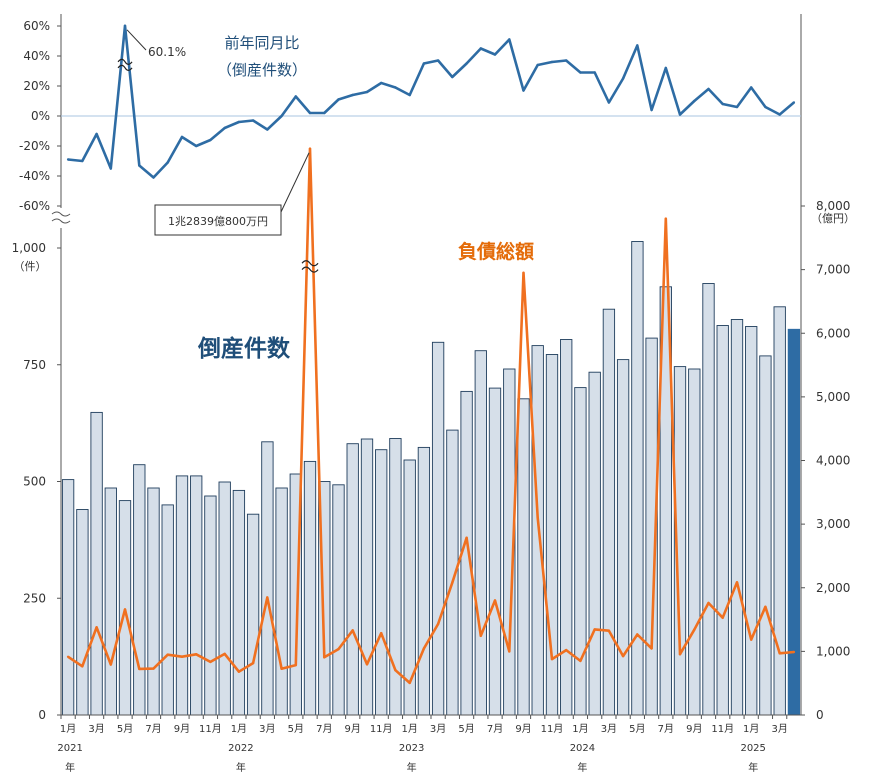 The image size is (873, 777). I want to click on axis-break-icon, so click(61, 217).